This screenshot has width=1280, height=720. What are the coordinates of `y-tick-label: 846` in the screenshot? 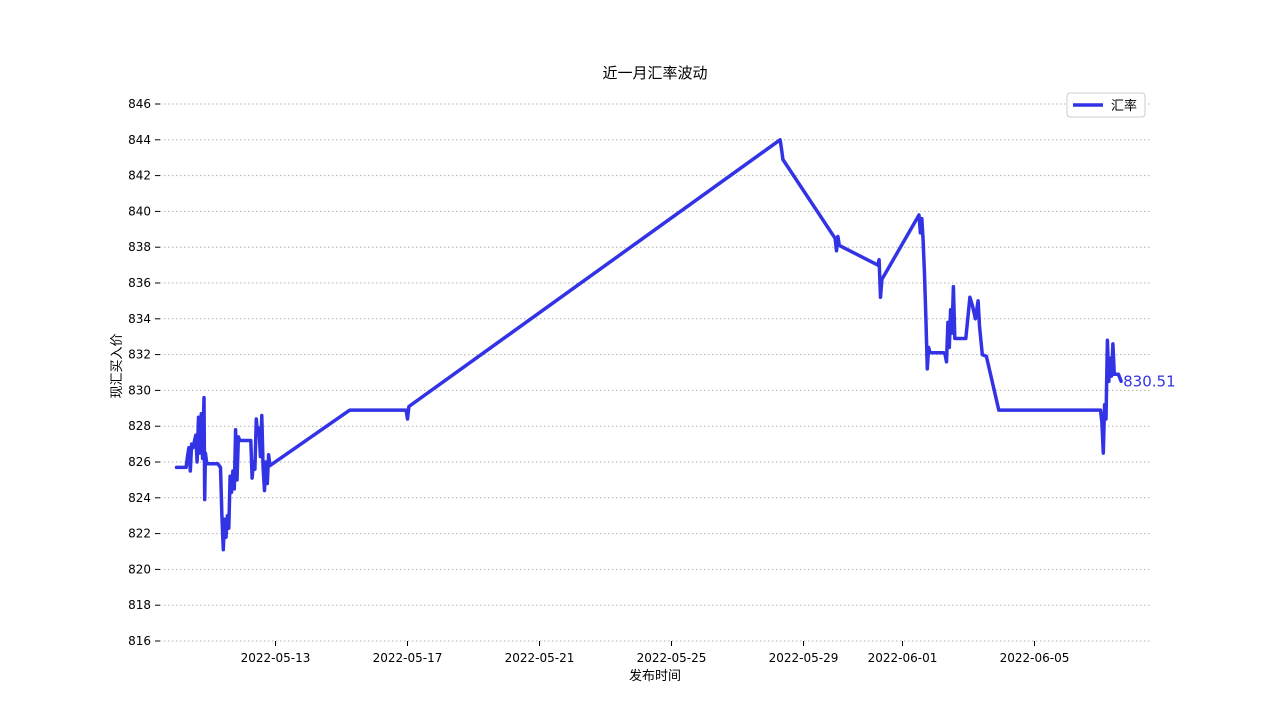 It's located at (139, 104).